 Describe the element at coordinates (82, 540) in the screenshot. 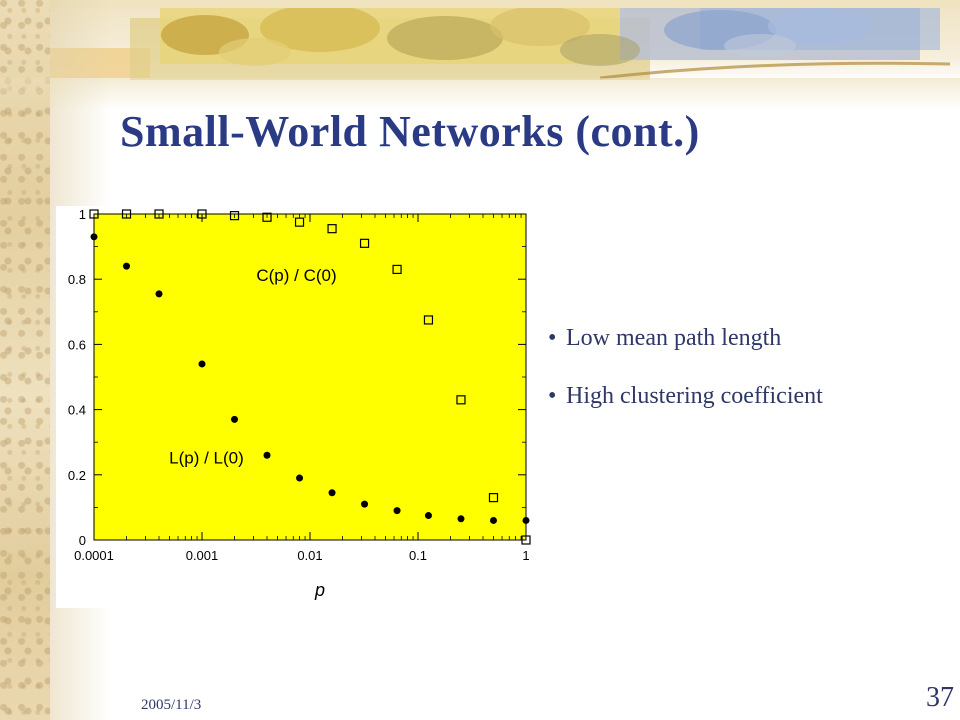

I see `y-tick-label: 0` at that location.